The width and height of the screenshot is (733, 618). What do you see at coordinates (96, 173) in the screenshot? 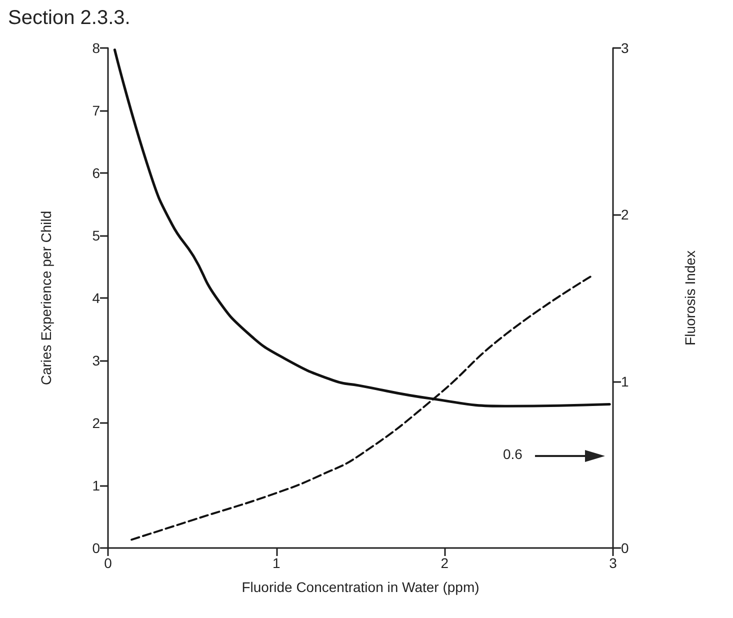
I see `y-tick-label: 6` at bounding box center [96, 173].